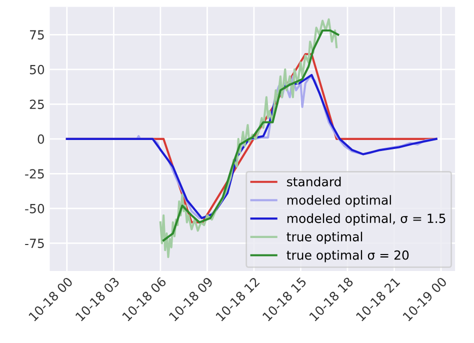 The image size is (474, 343). Describe the element at coordinates (324, 238) in the screenshot. I see `legend-label: true optimal` at that location.